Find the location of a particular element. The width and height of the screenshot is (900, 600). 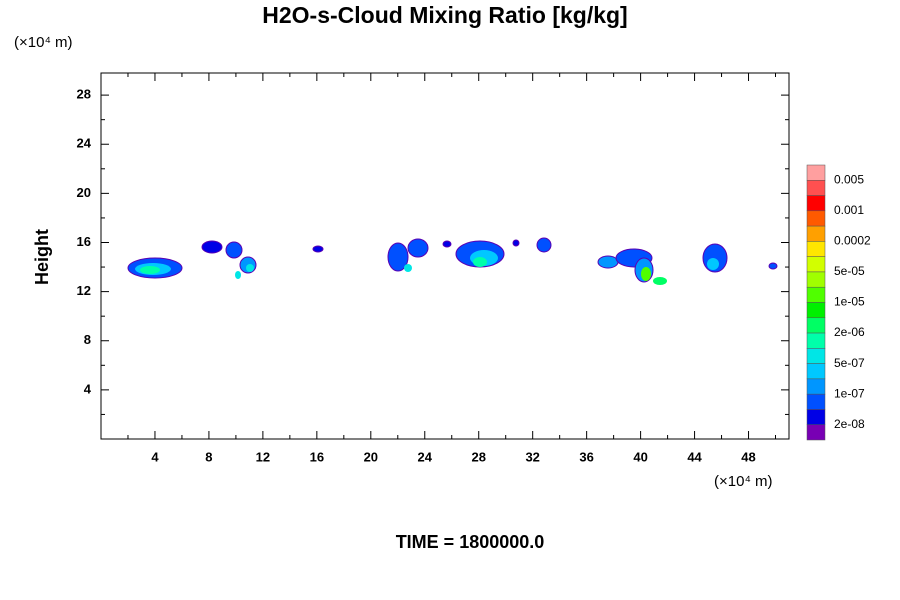

x-tick-label: 4 is located at coordinates (155, 456).